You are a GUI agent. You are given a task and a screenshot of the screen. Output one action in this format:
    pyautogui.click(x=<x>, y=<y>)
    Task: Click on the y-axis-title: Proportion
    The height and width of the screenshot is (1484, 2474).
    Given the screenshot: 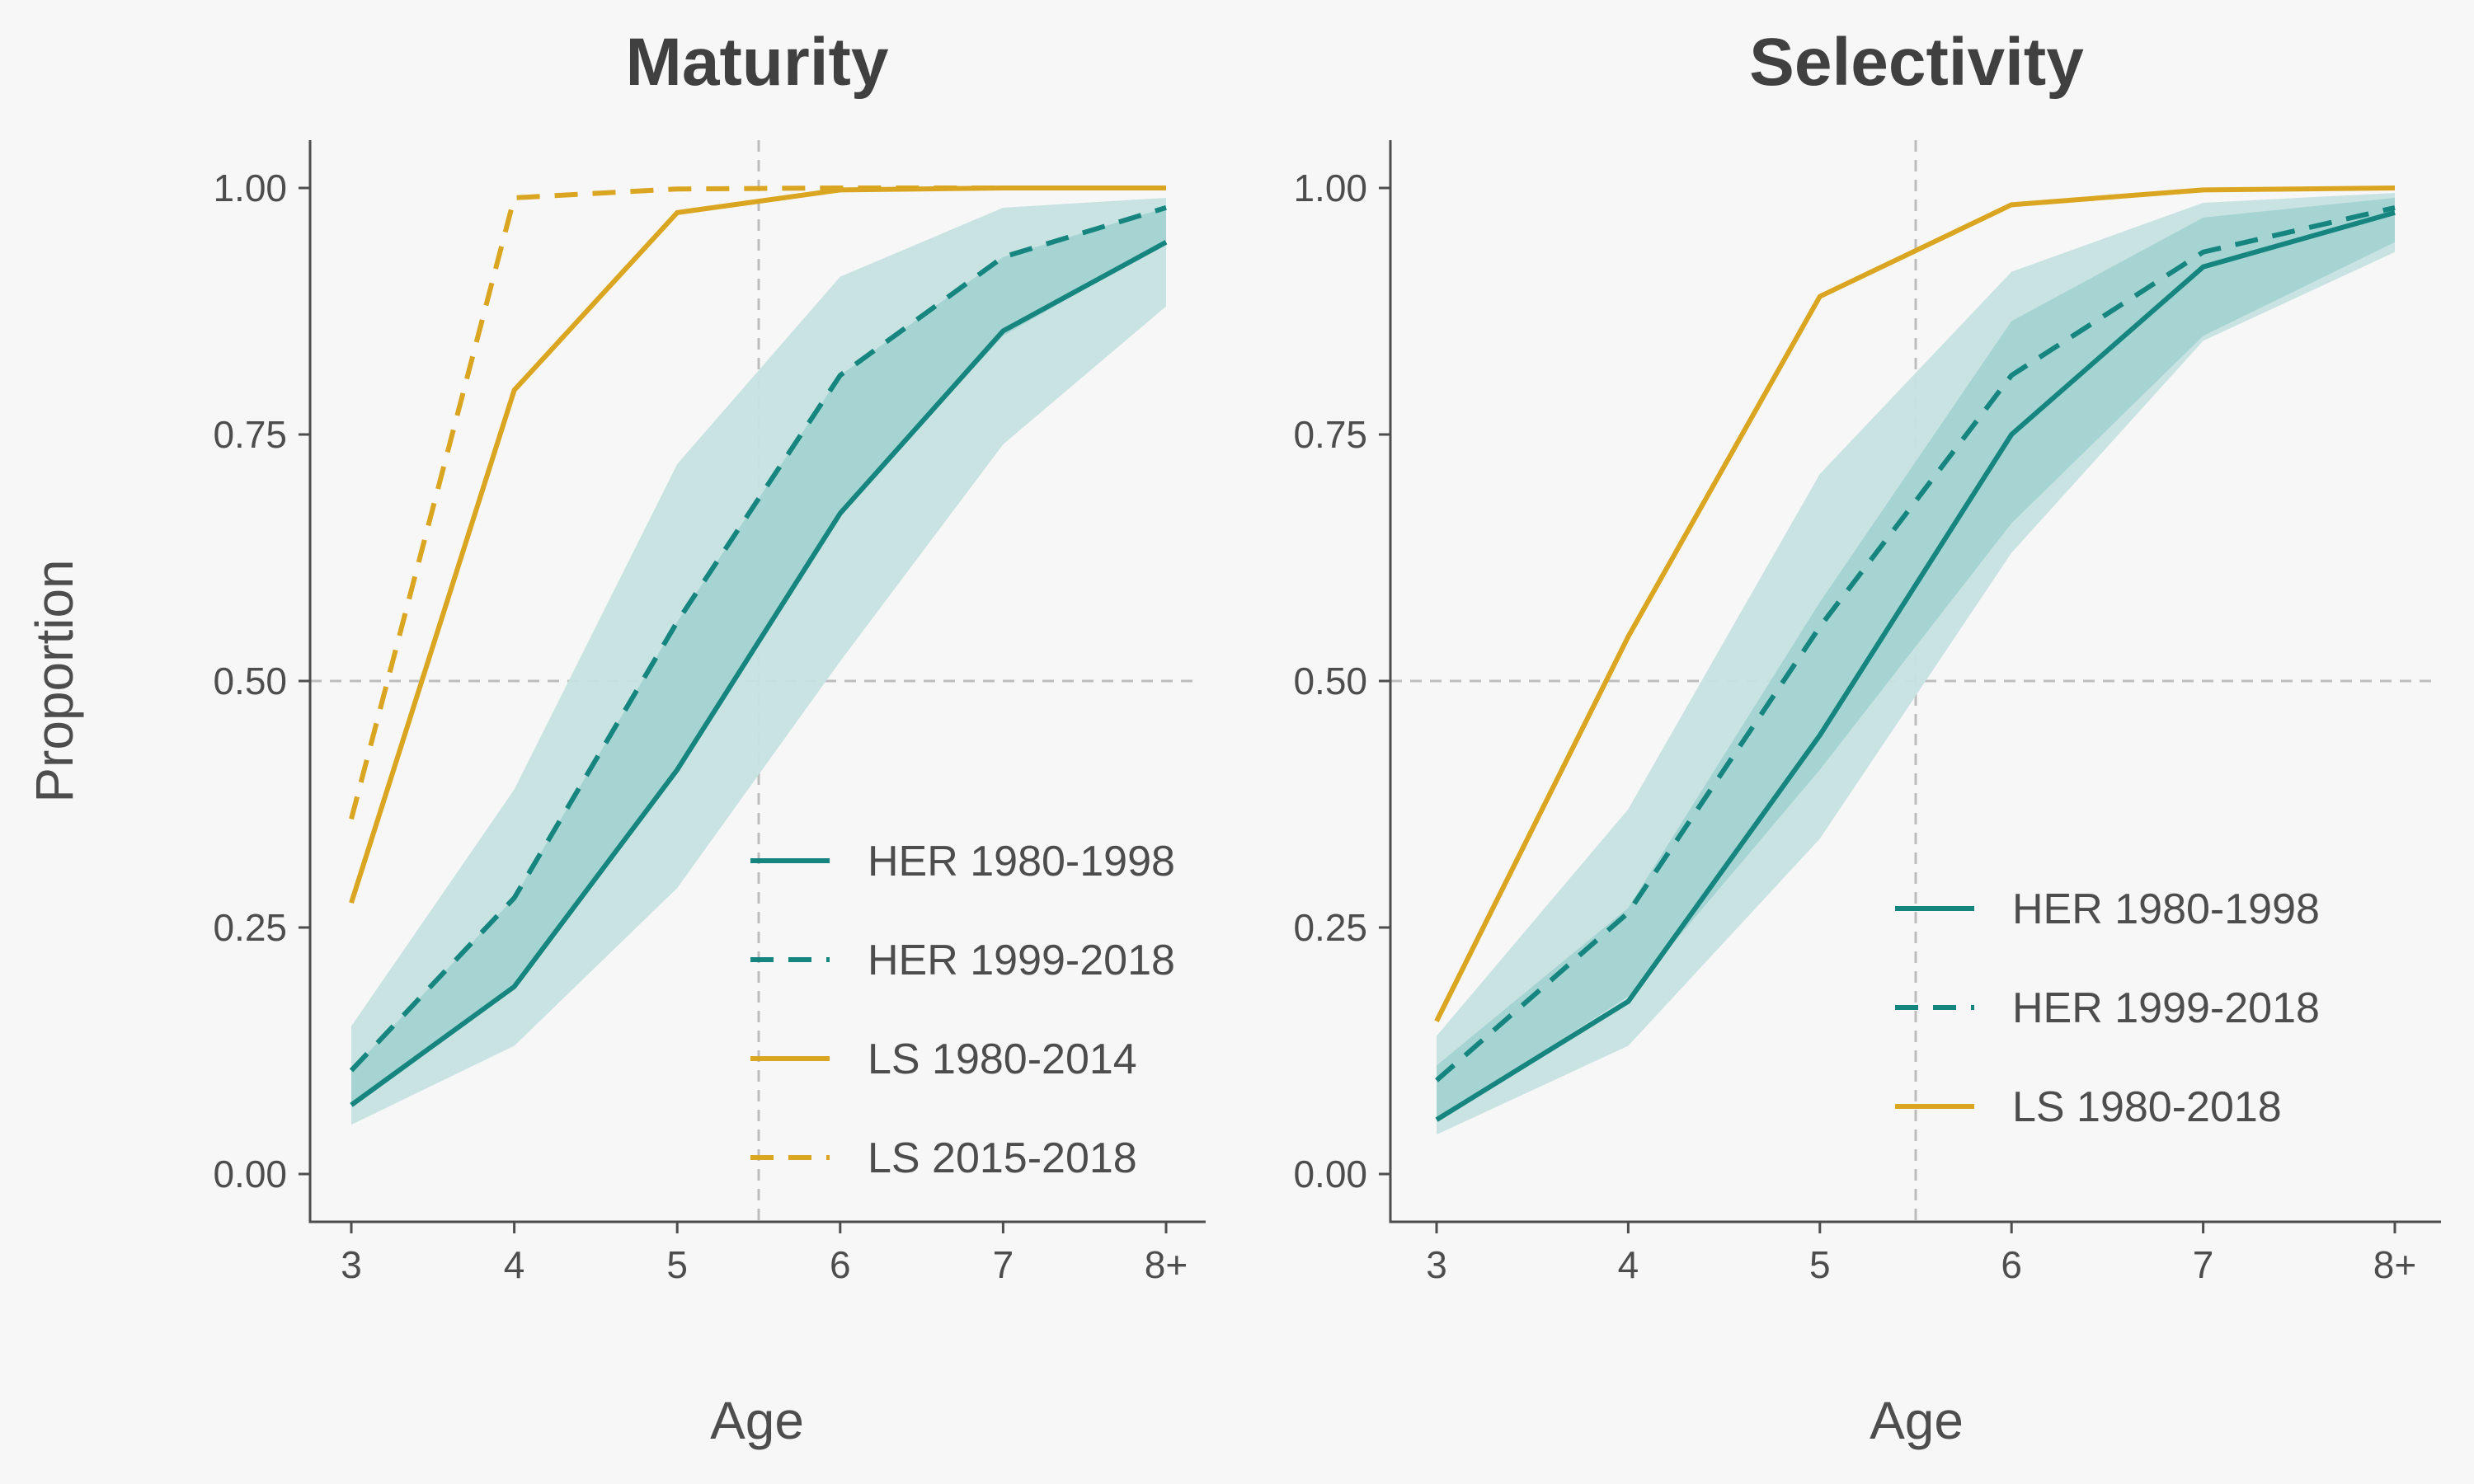 What is the action you would take?
    pyautogui.click(x=54, y=680)
    